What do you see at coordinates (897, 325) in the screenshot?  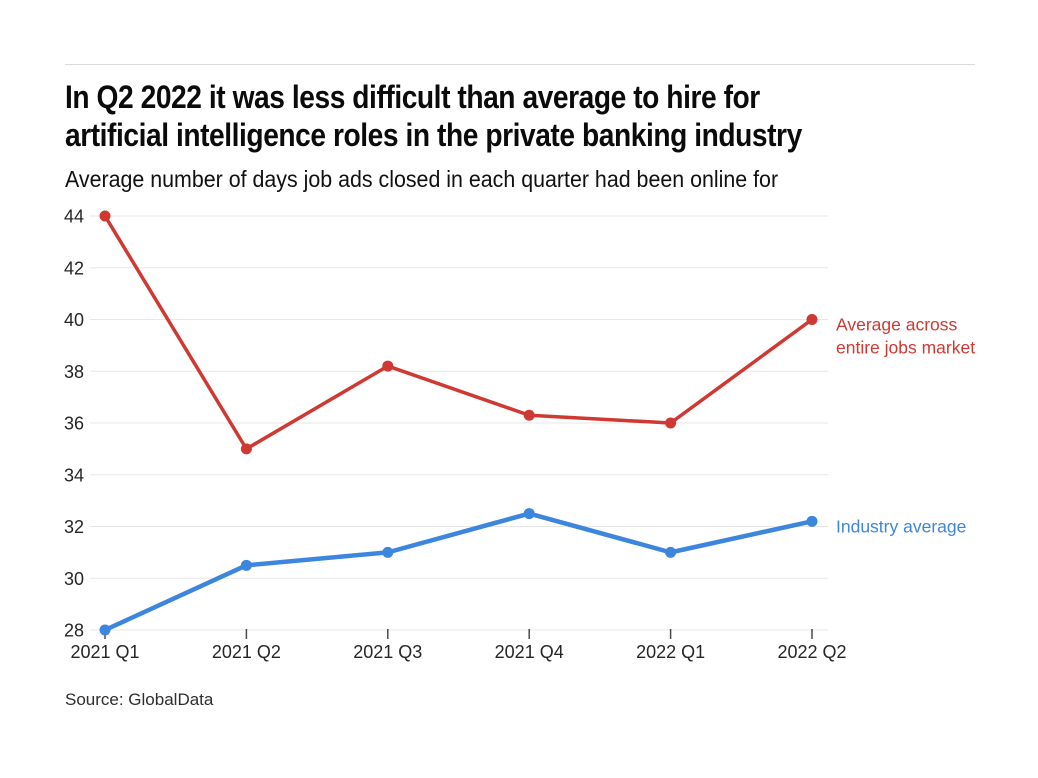 I see `series-label-average-across-entire-jobs-market: Average across` at bounding box center [897, 325].